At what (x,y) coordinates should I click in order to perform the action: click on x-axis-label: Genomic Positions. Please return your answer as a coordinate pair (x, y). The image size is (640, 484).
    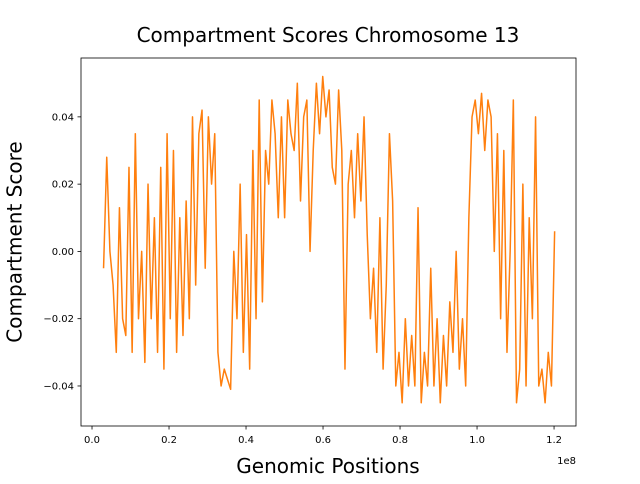
    Looking at the image, I should click on (327, 466).